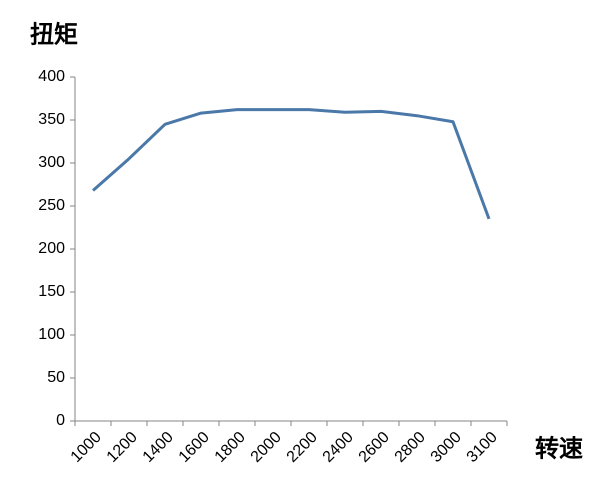 The height and width of the screenshot is (491, 600). What do you see at coordinates (122, 447) in the screenshot?
I see `x-tick-label: 1200` at bounding box center [122, 447].